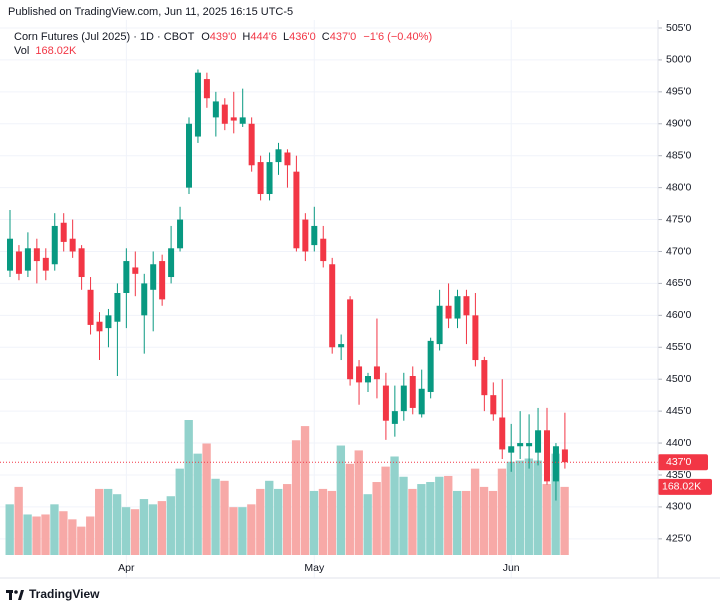 This screenshot has width=720, height=610. Describe the element at coordinates (679, 155) in the screenshot. I see `y-tick-label: 485'0` at that location.